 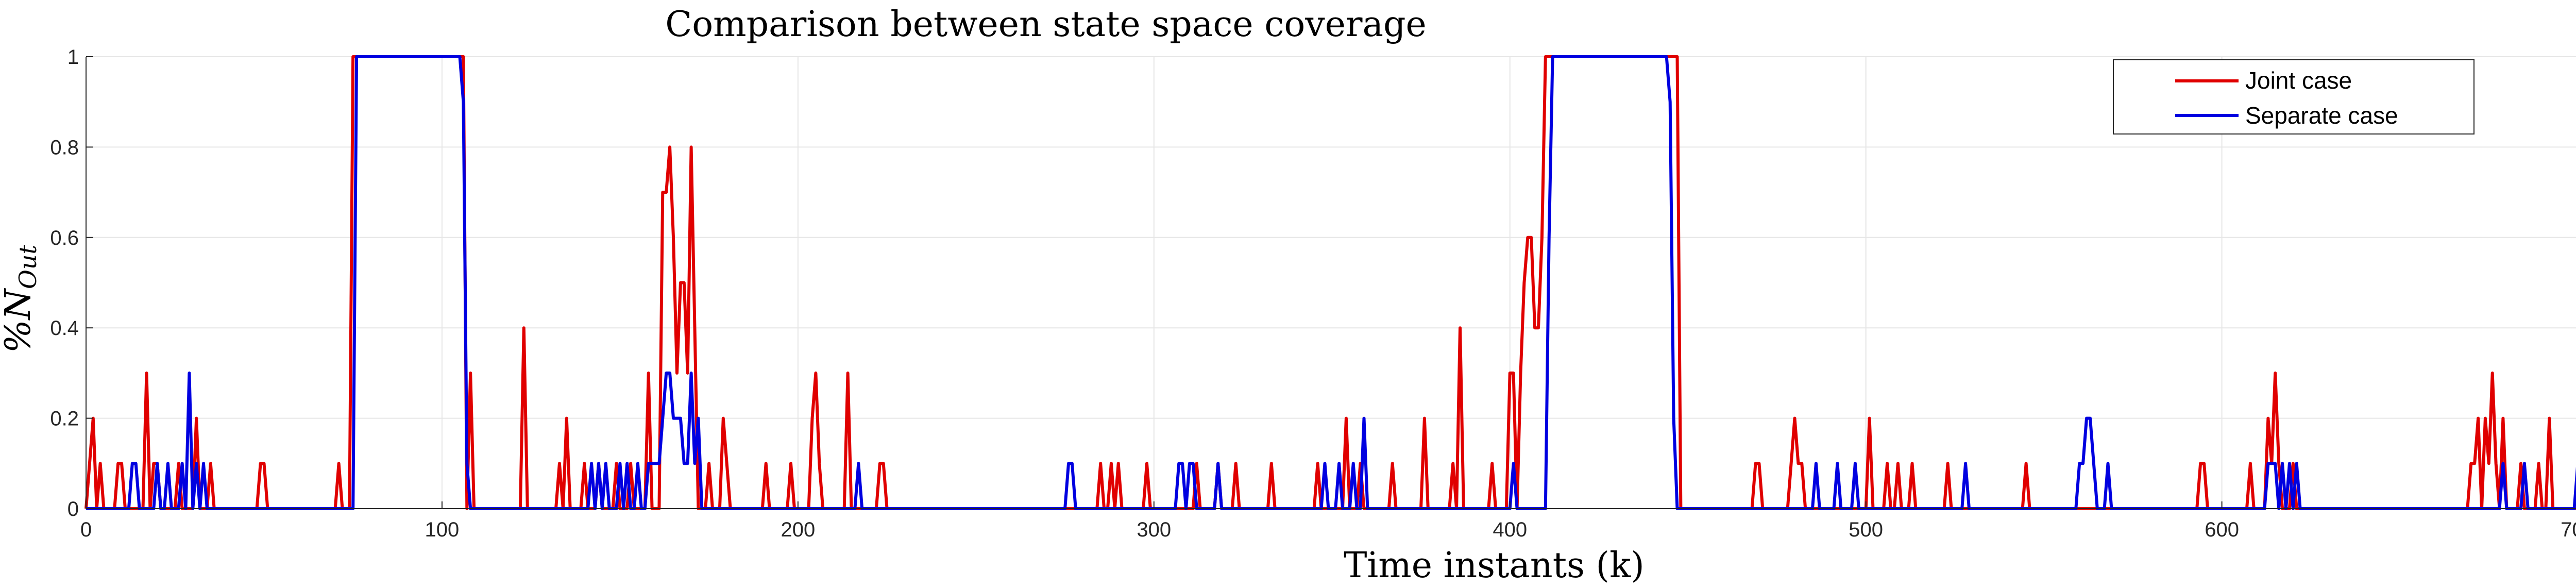 What do you see at coordinates (73, 509) in the screenshot?
I see `y-tick-label: 0` at bounding box center [73, 509].